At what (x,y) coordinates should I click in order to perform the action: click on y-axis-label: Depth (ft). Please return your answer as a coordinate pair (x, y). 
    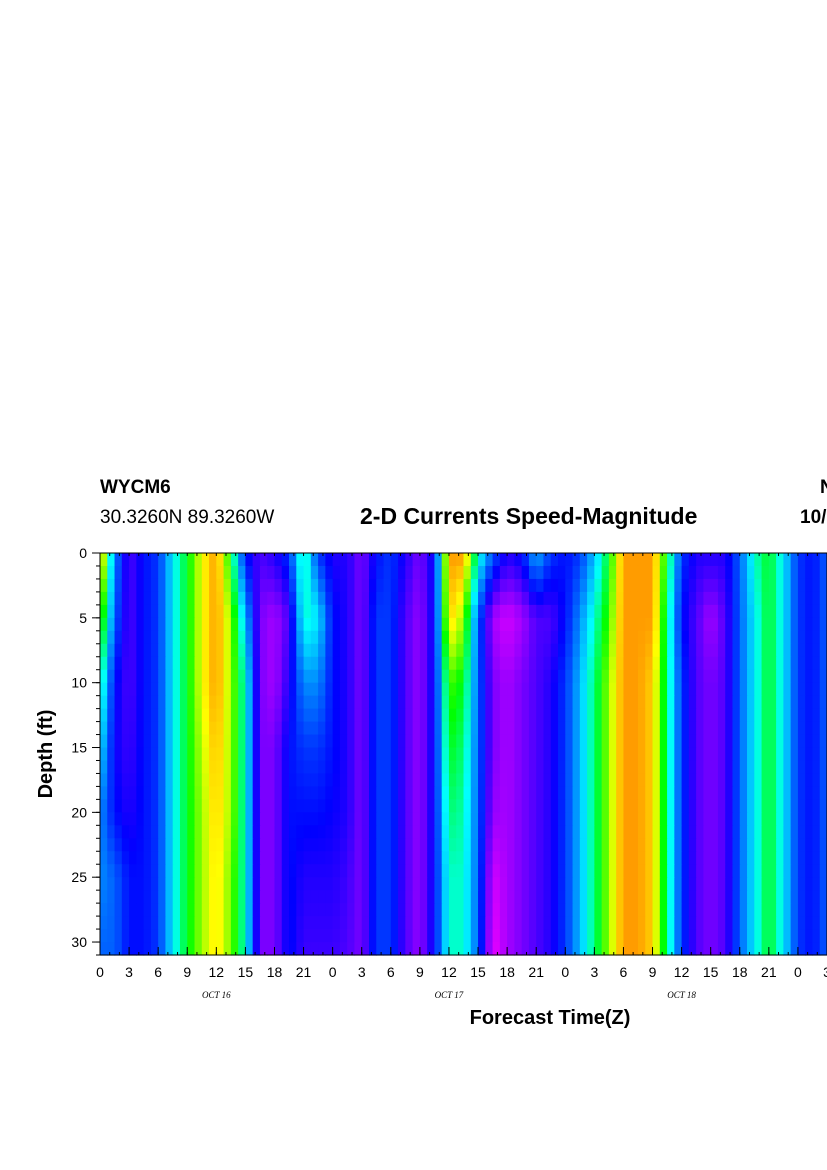
    Looking at the image, I should click on (46, 754).